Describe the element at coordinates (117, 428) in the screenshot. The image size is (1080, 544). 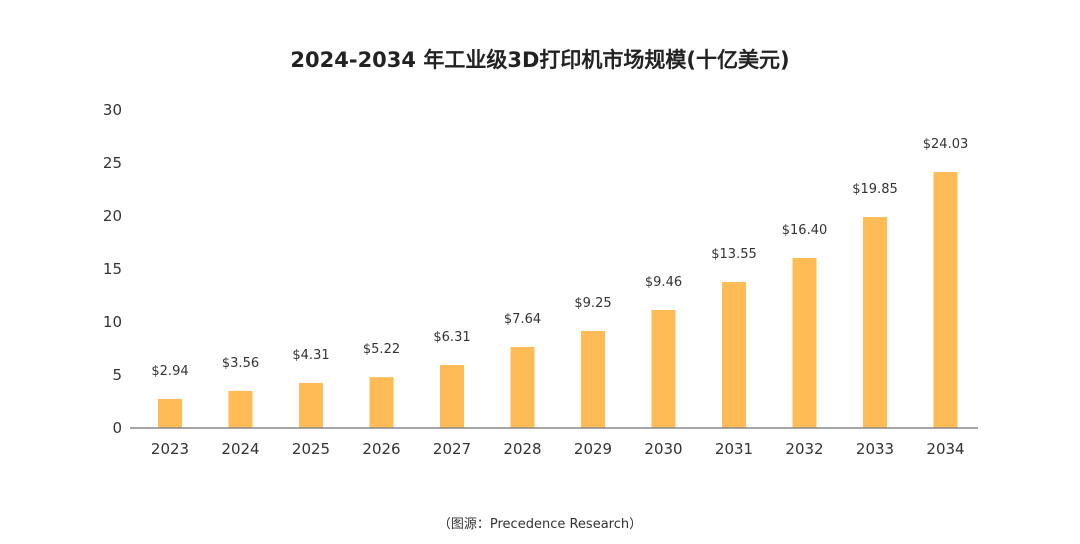
I see `y-tick-label: 0` at that location.